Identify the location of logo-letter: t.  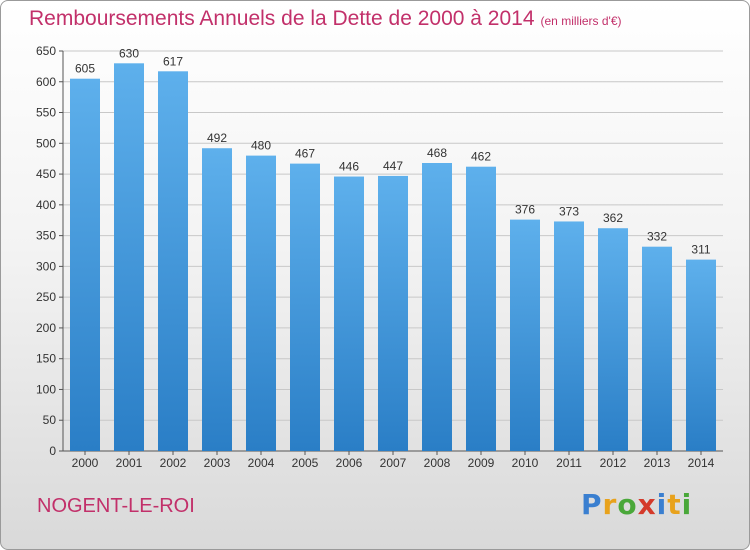
(674, 504).